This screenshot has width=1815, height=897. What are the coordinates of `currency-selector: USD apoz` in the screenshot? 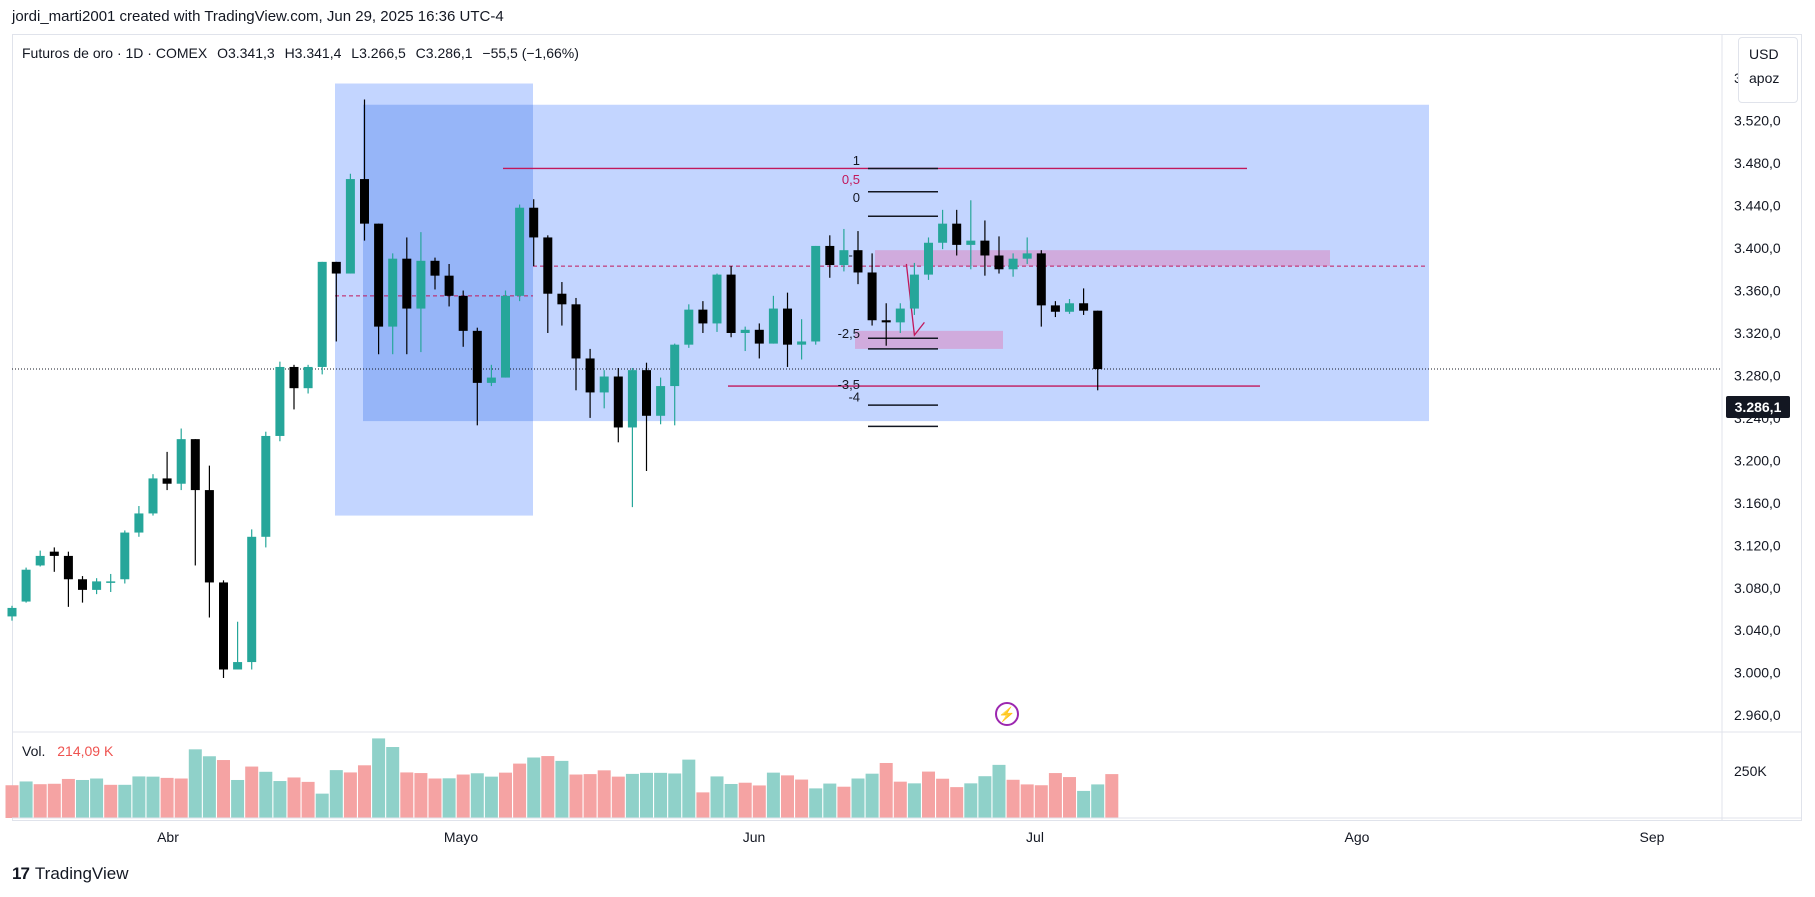 It's located at (1768, 70).